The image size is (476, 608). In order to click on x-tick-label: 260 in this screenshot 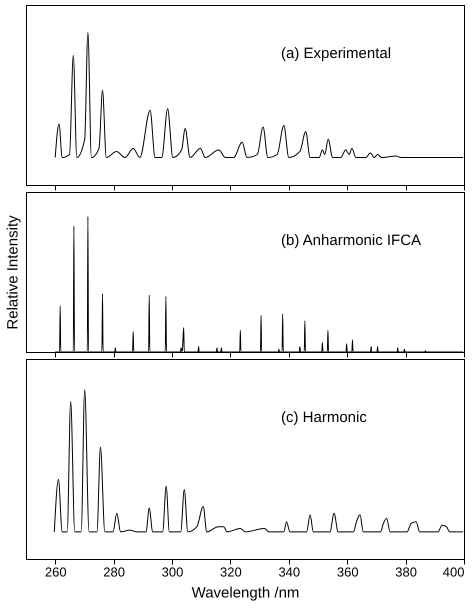, I will do `click(55, 572)`.